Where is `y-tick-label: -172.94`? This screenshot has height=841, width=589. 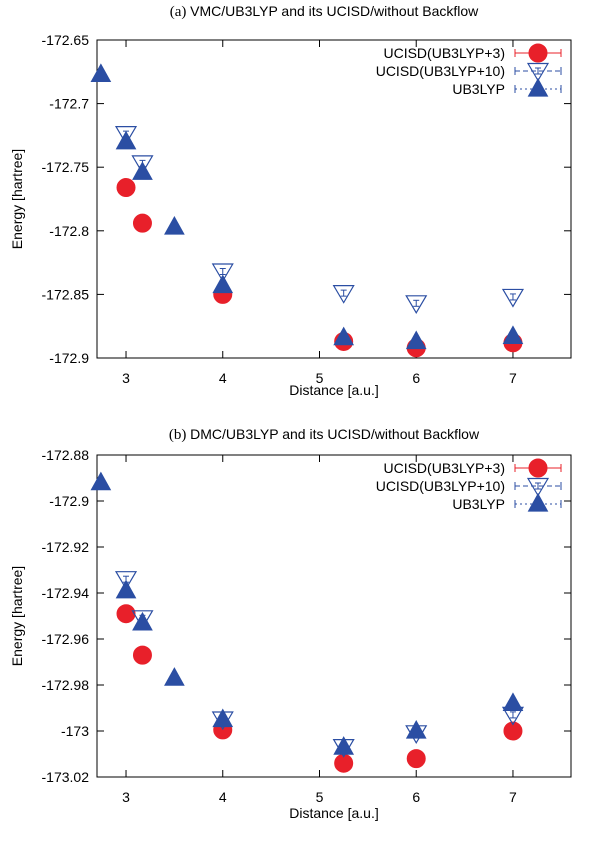 y-tick-label: -172.94 is located at coordinates (66, 593).